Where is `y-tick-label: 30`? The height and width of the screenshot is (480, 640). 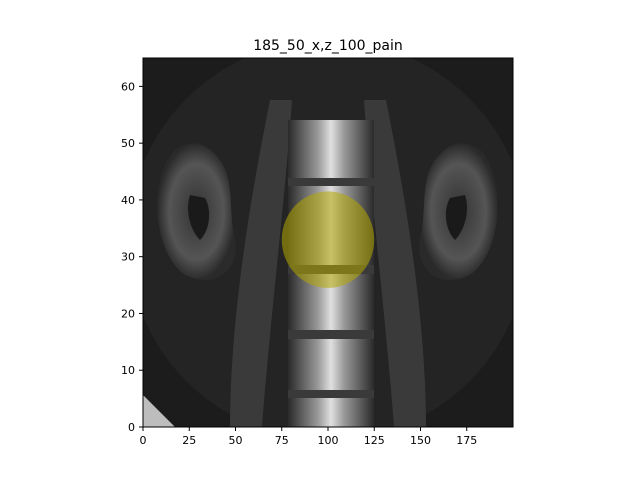
y-tick-label: 30 is located at coordinates (128, 257).